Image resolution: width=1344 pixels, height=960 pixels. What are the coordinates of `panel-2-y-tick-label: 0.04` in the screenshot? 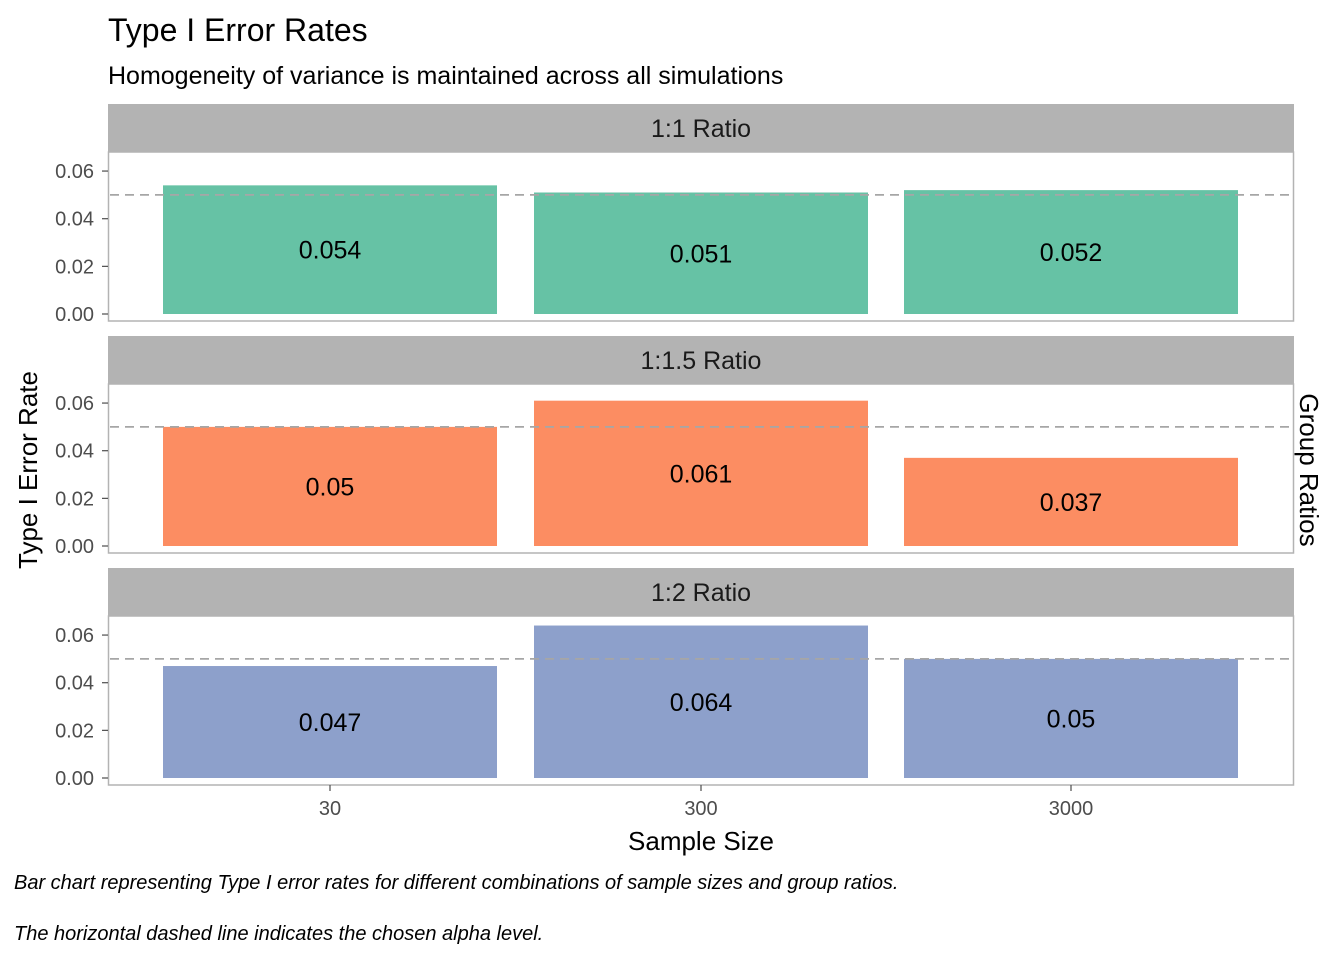 It's located at (74, 452).